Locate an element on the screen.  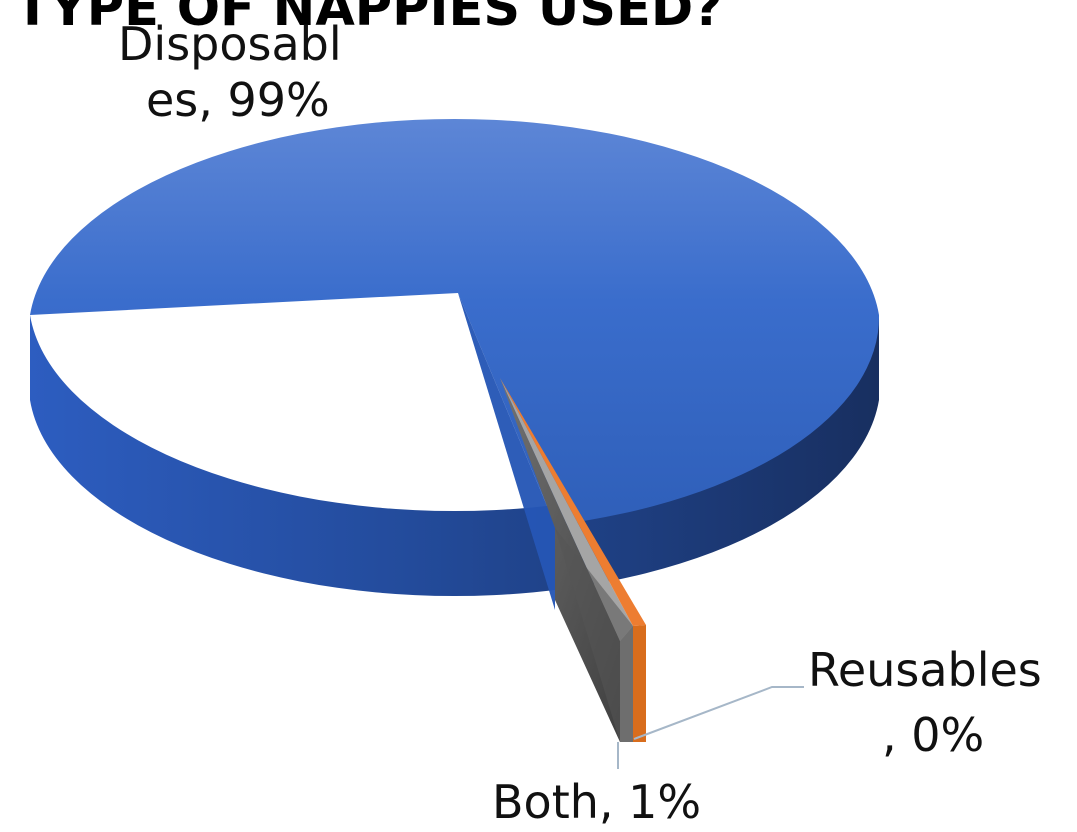
data-label-disposables-line2: es, 99% is located at coordinates (238, 100).